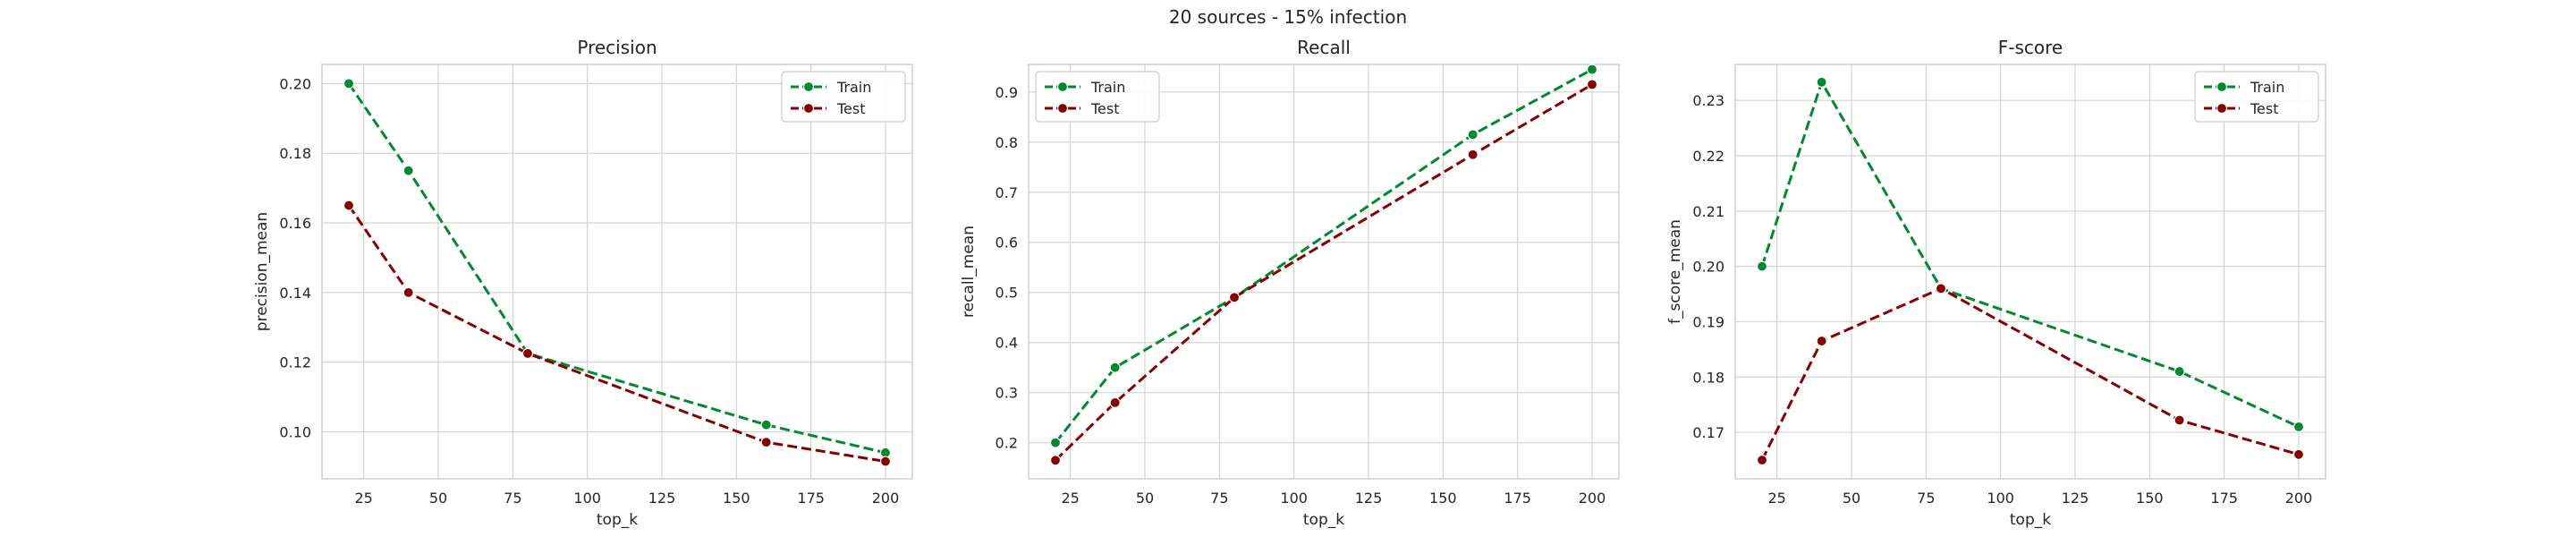  What do you see at coordinates (1007, 92) in the screenshot?
I see `y-tick-label: 0.9` at bounding box center [1007, 92].